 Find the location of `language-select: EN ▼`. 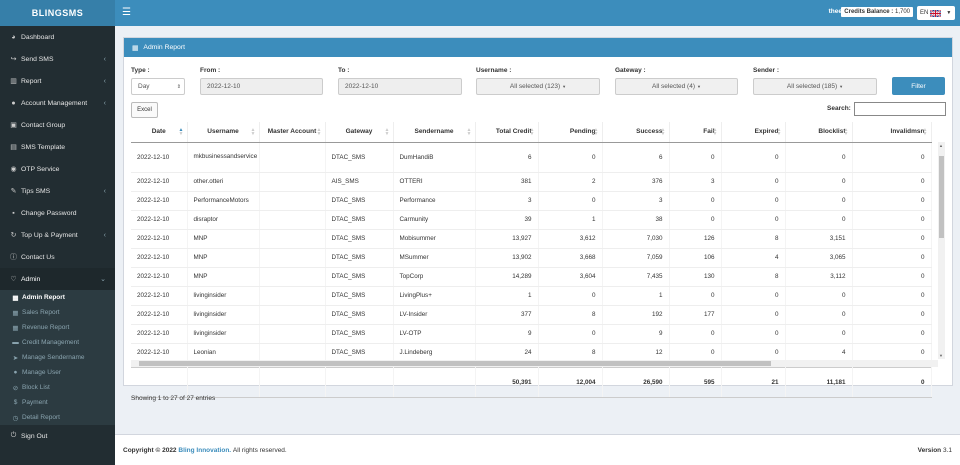

language-select: EN ▼ is located at coordinates (936, 13).